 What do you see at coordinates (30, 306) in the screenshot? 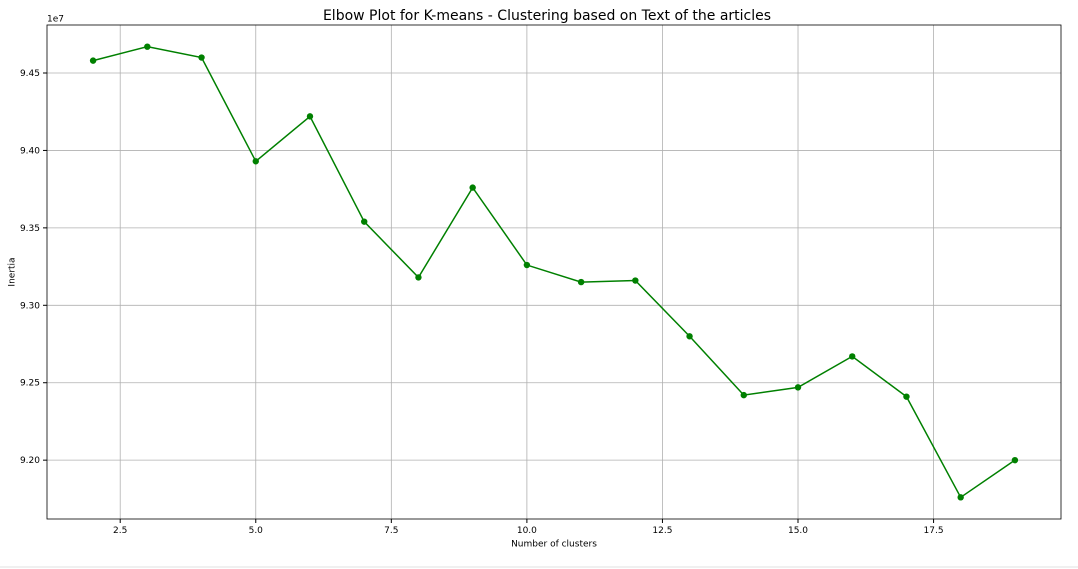
I see `y-tick-label: 9.30` at bounding box center [30, 306].